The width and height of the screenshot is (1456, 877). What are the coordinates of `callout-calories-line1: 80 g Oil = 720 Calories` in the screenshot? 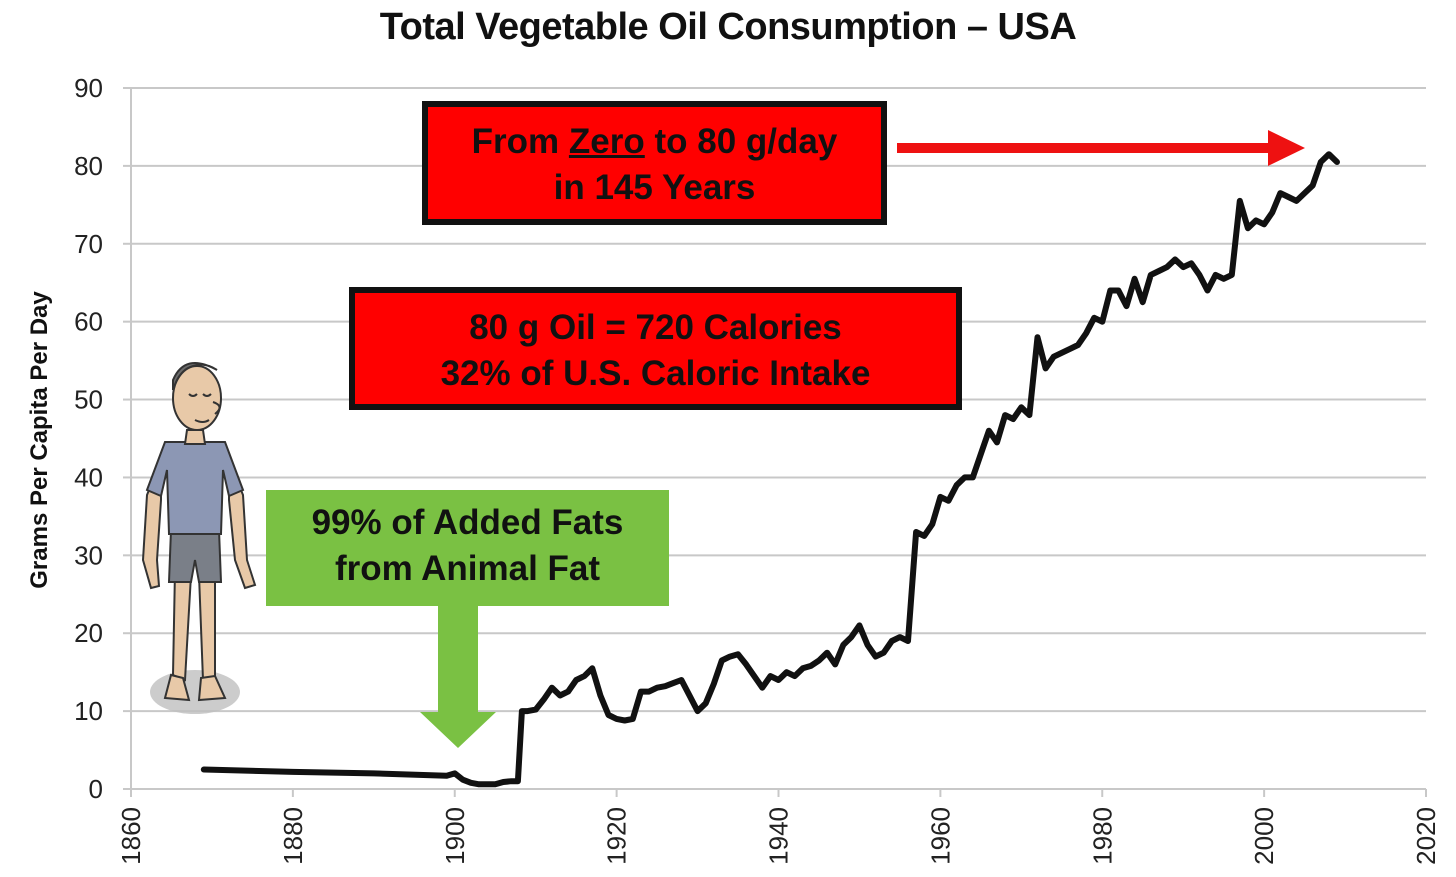 It's located at (655, 327).